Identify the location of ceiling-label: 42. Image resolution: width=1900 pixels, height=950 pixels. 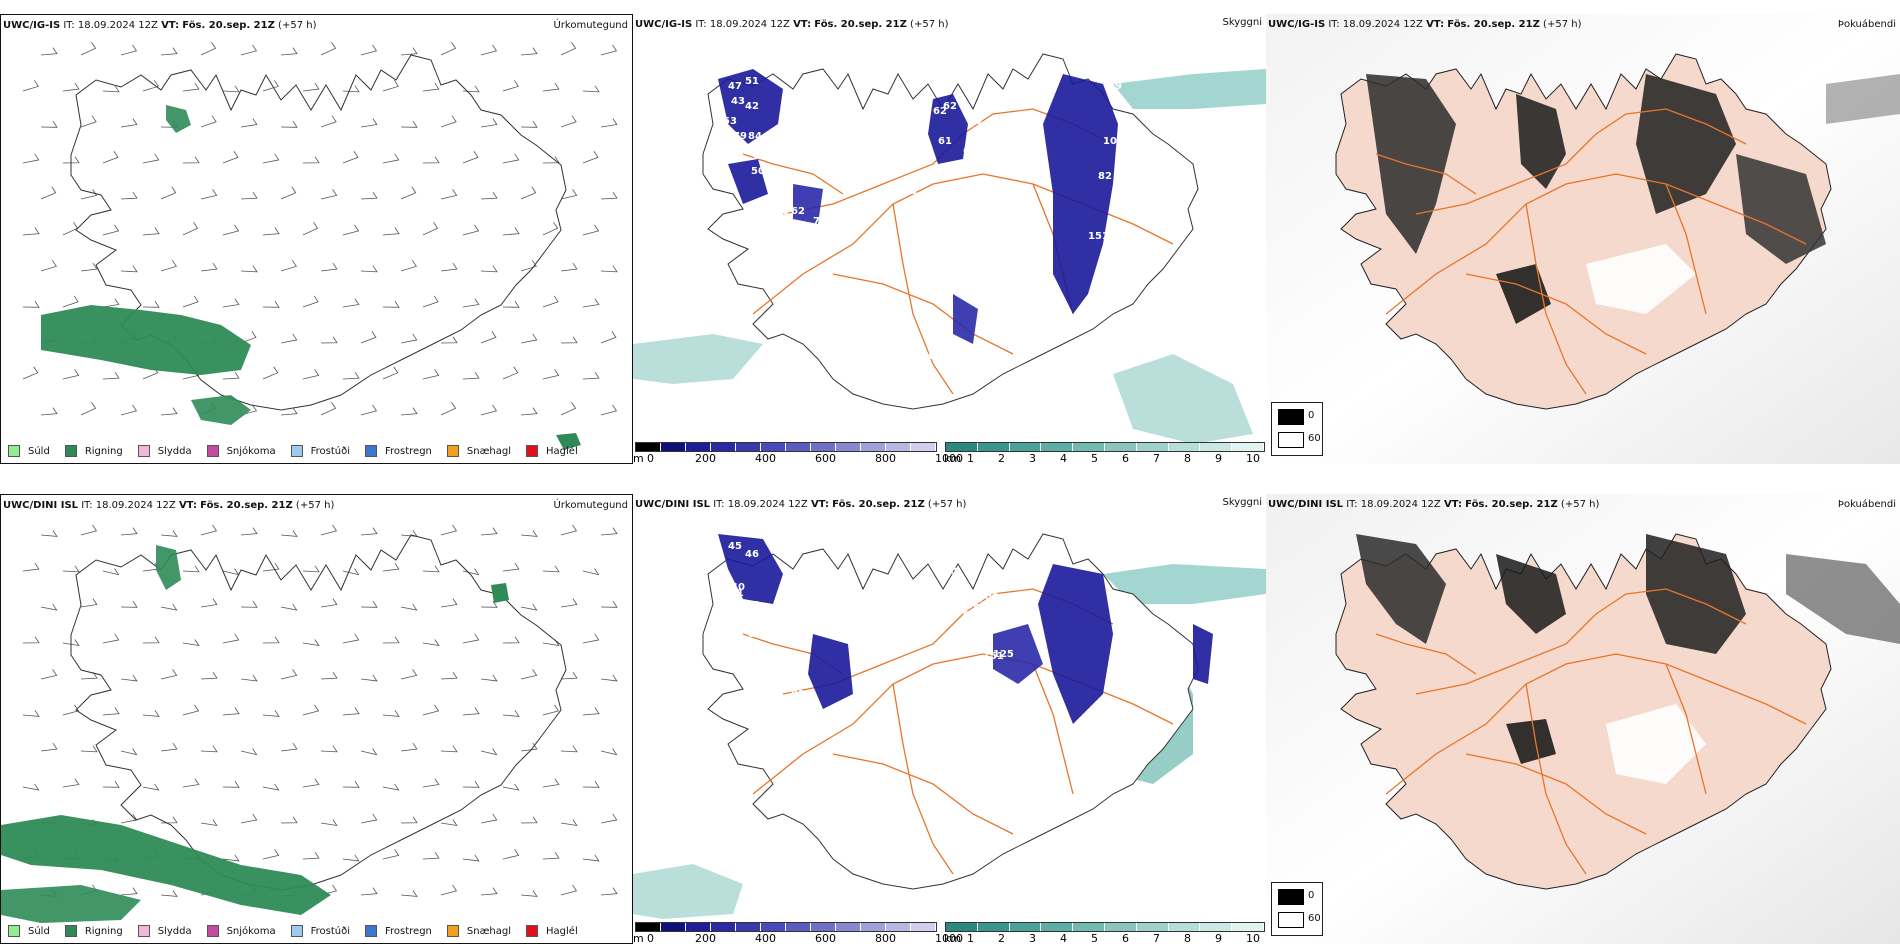
(752, 106).